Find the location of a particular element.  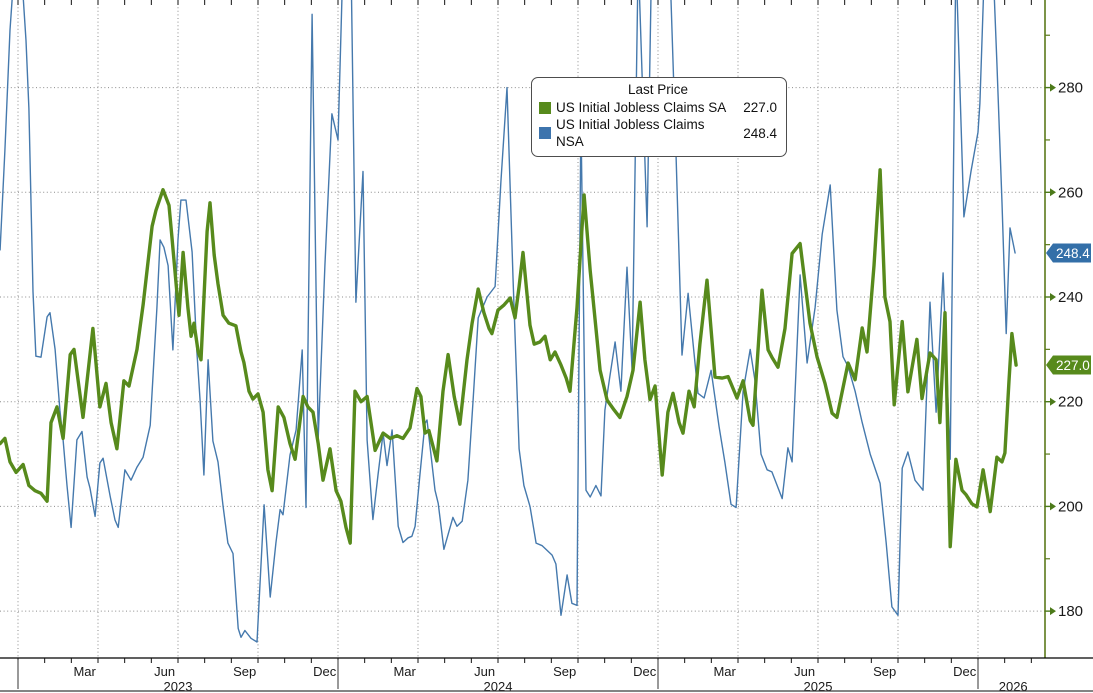

year-label: 2023 is located at coordinates (178, 686).